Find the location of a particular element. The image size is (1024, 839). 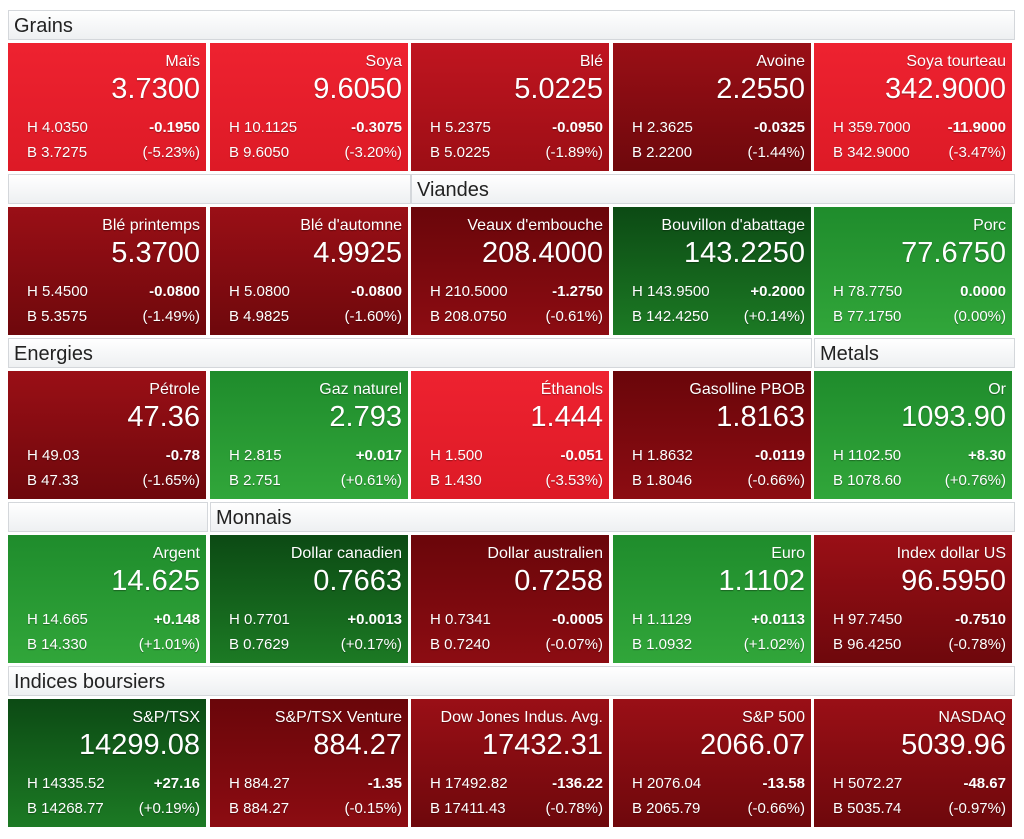

quote-price: 0.7663 is located at coordinates (357, 581).